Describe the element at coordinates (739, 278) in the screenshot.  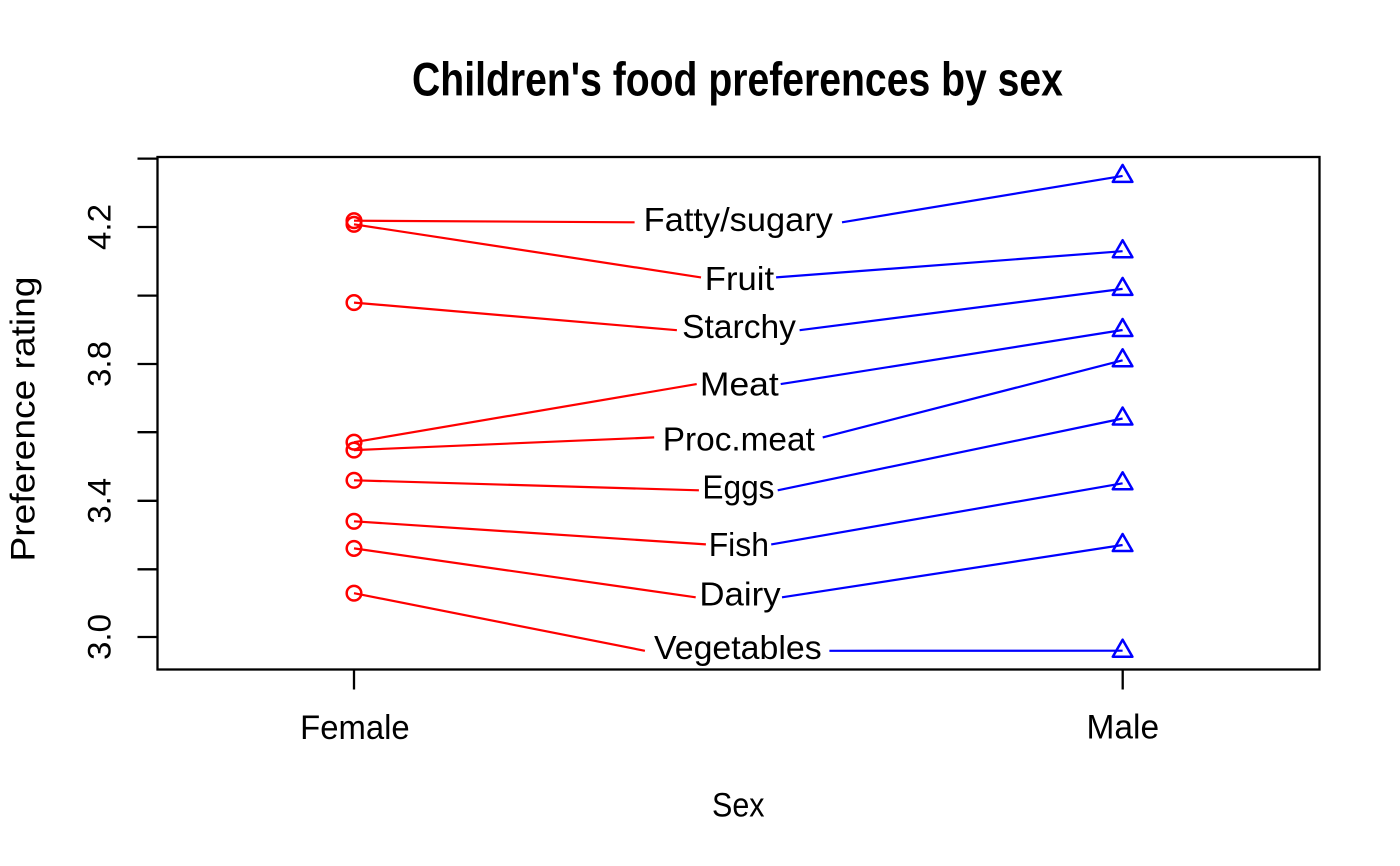
I see `svg-text: Fruit` at that location.